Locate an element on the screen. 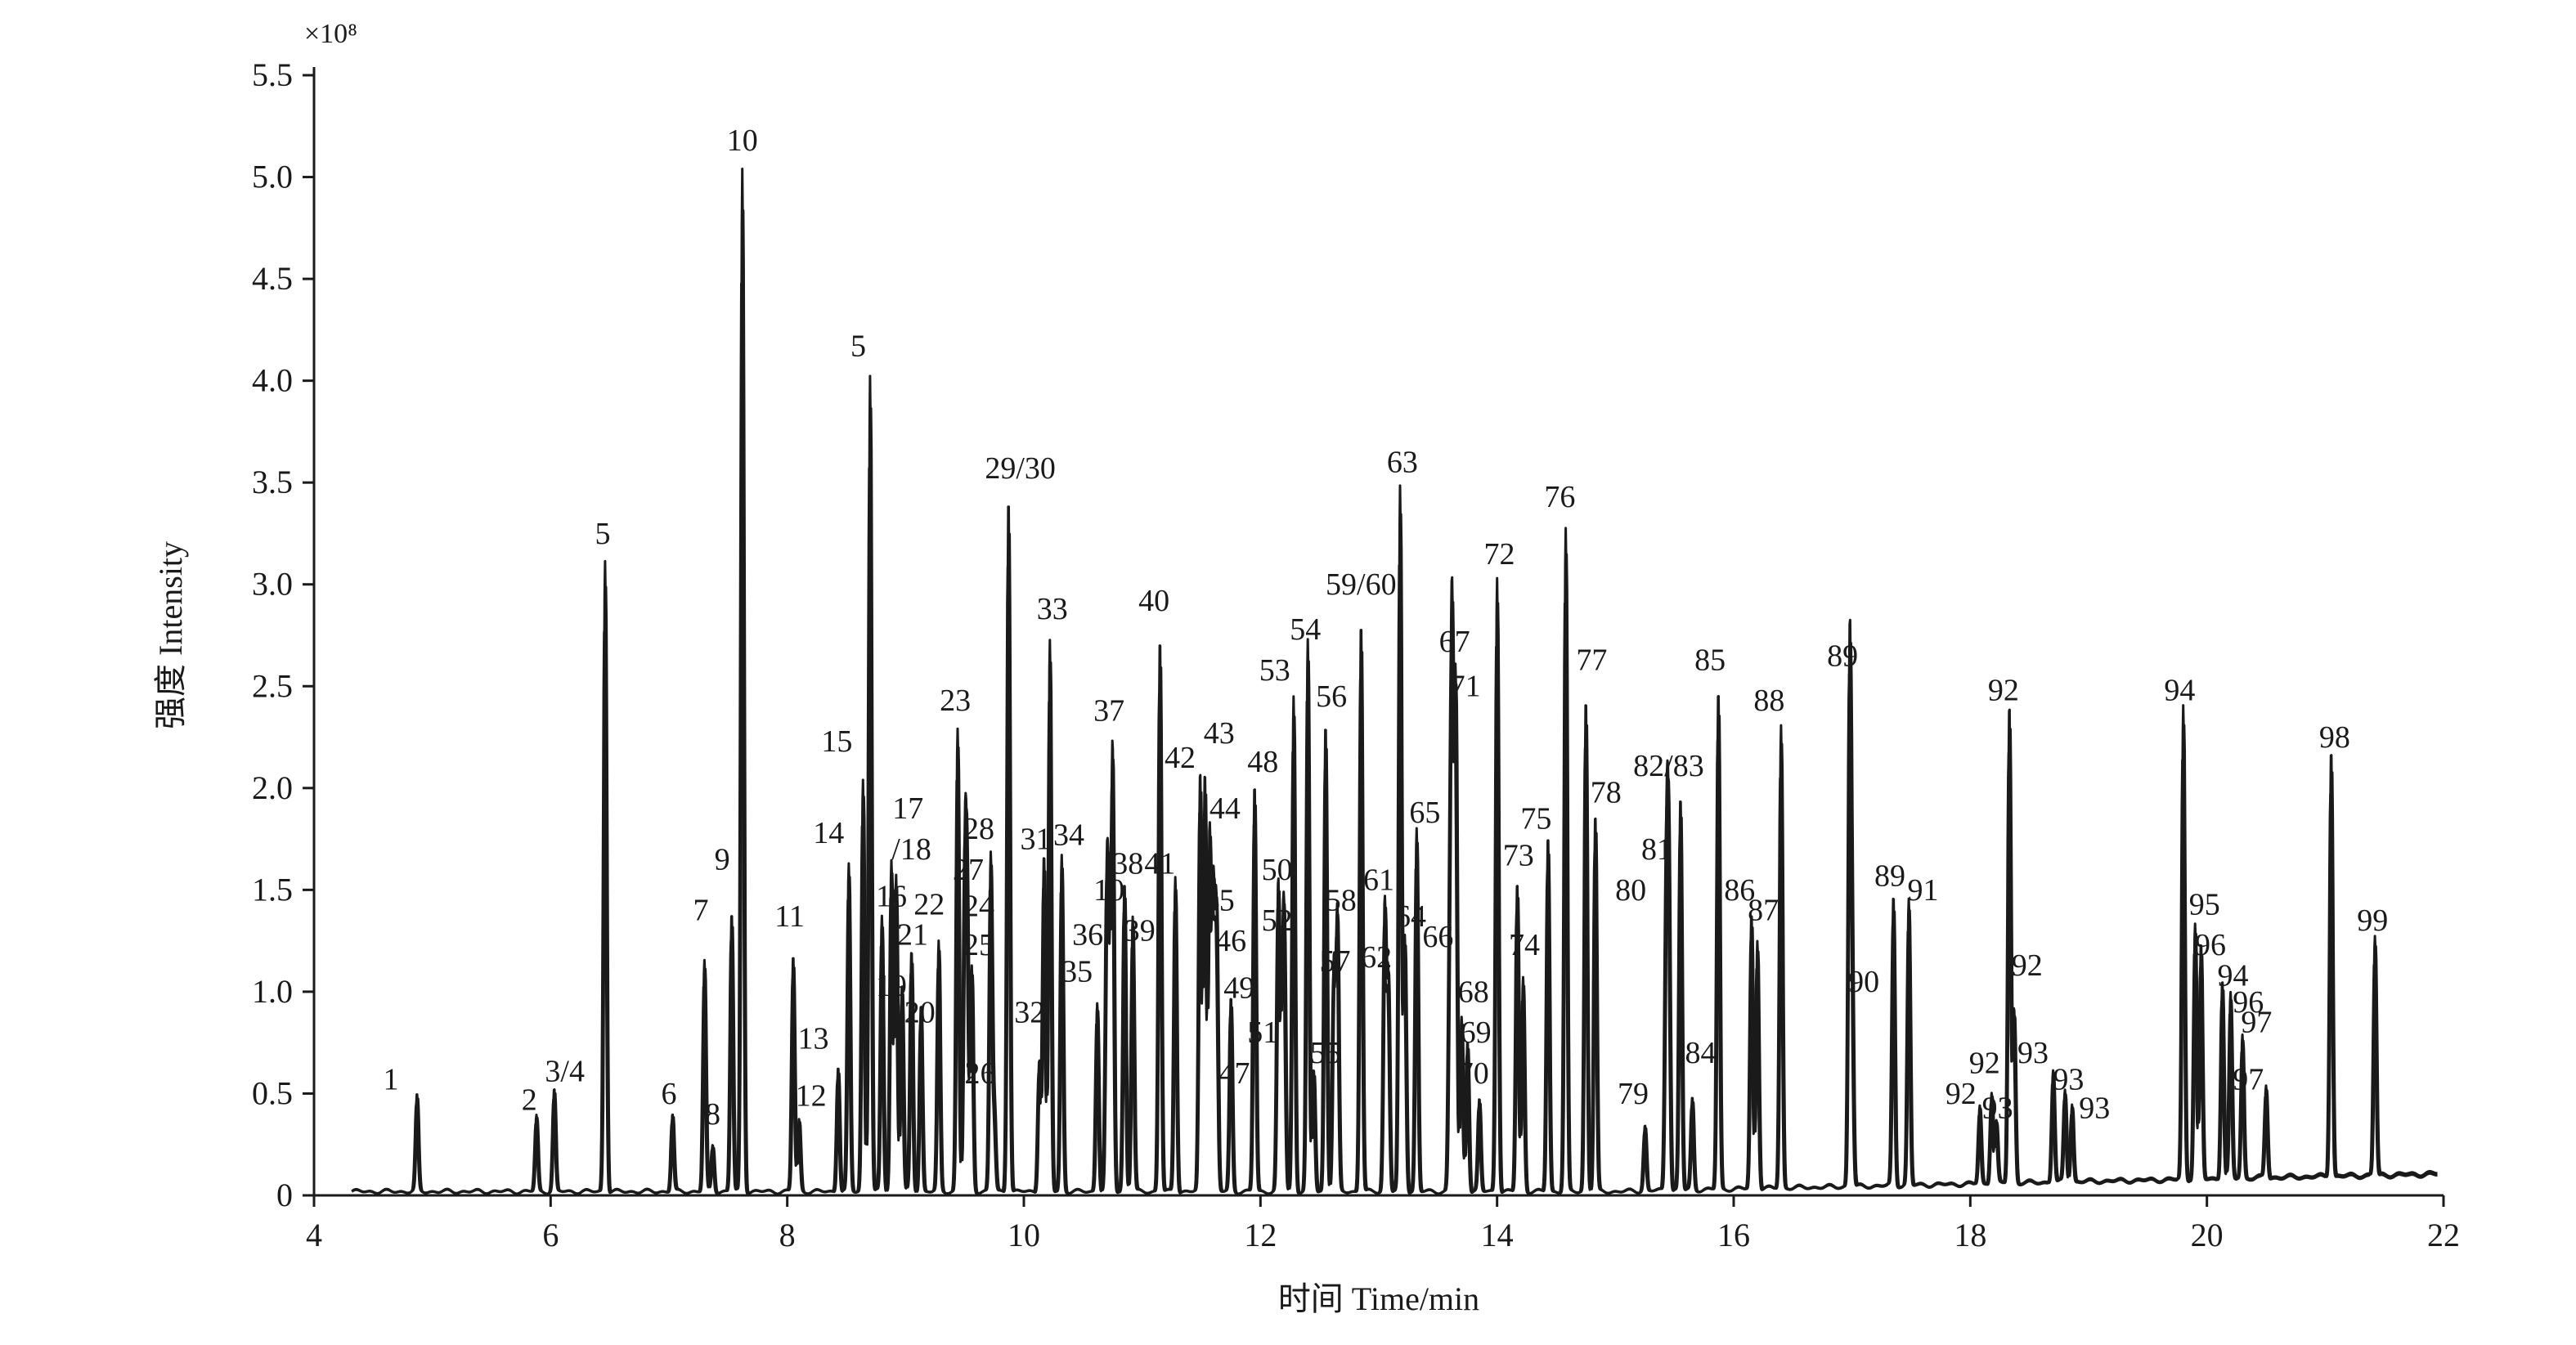 Image resolution: width=2576 pixels, height=1345 pixels. x-tick-label: 6 is located at coordinates (550, 1235).